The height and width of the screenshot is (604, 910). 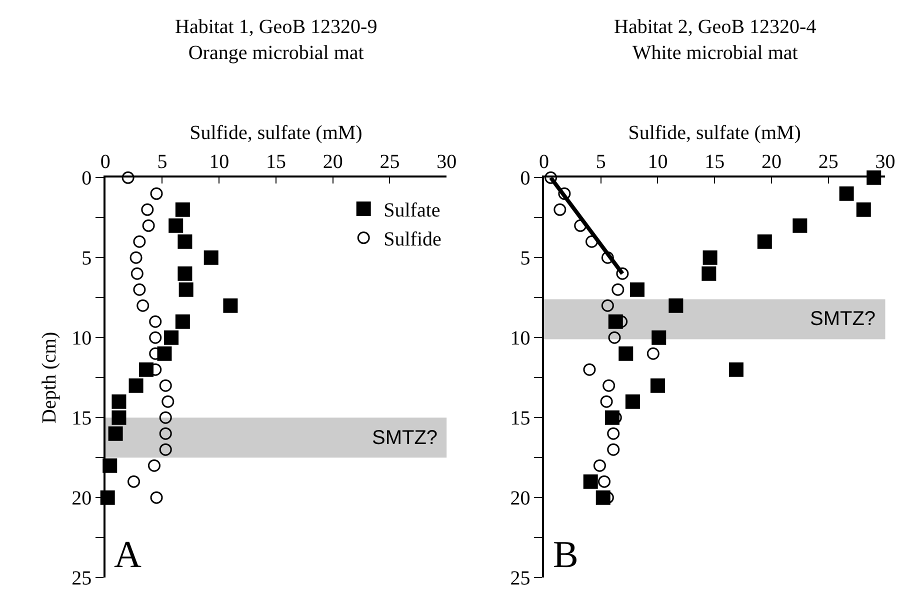 What do you see at coordinates (412, 211) in the screenshot?
I see `legend-label: Sulfate` at bounding box center [412, 211].